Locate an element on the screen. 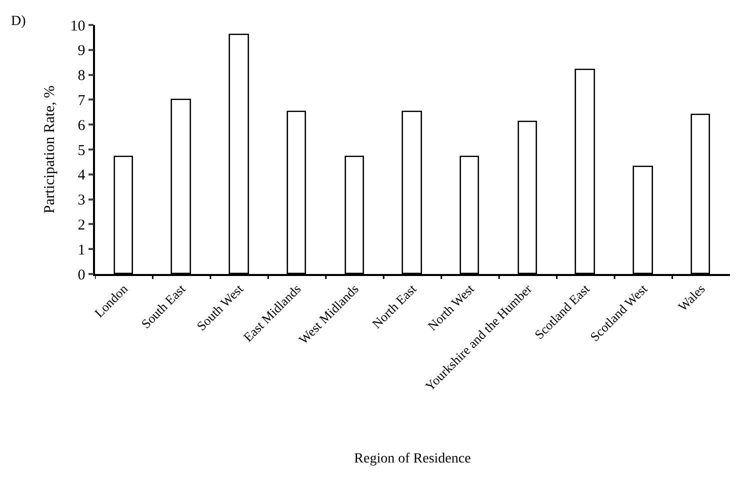 This screenshot has height=503, width=738. y-tick-label: 4 is located at coordinates (82, 176).